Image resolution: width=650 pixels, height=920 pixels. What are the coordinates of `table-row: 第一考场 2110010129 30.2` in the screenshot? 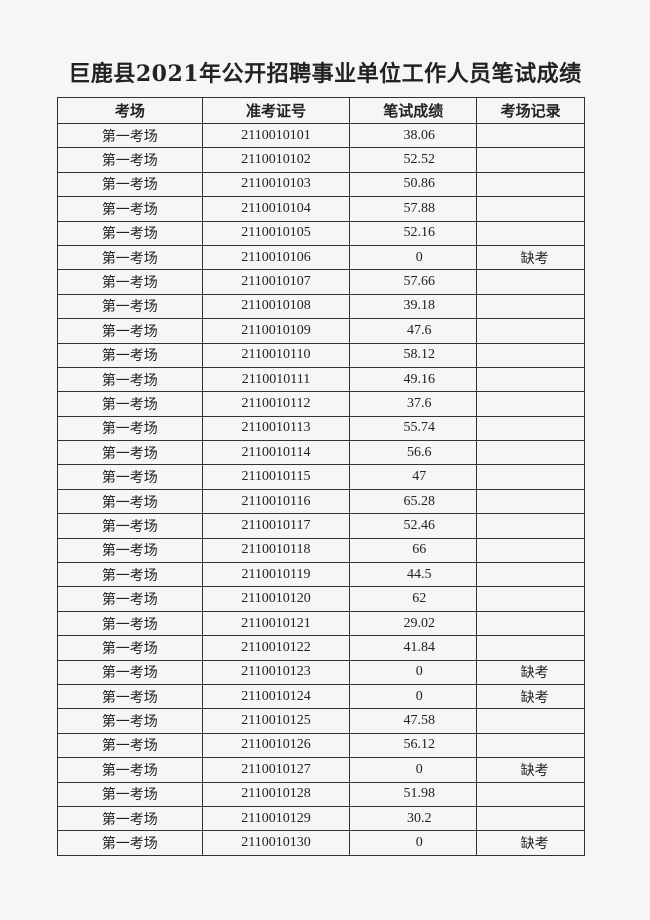 It's located at (321, 818).